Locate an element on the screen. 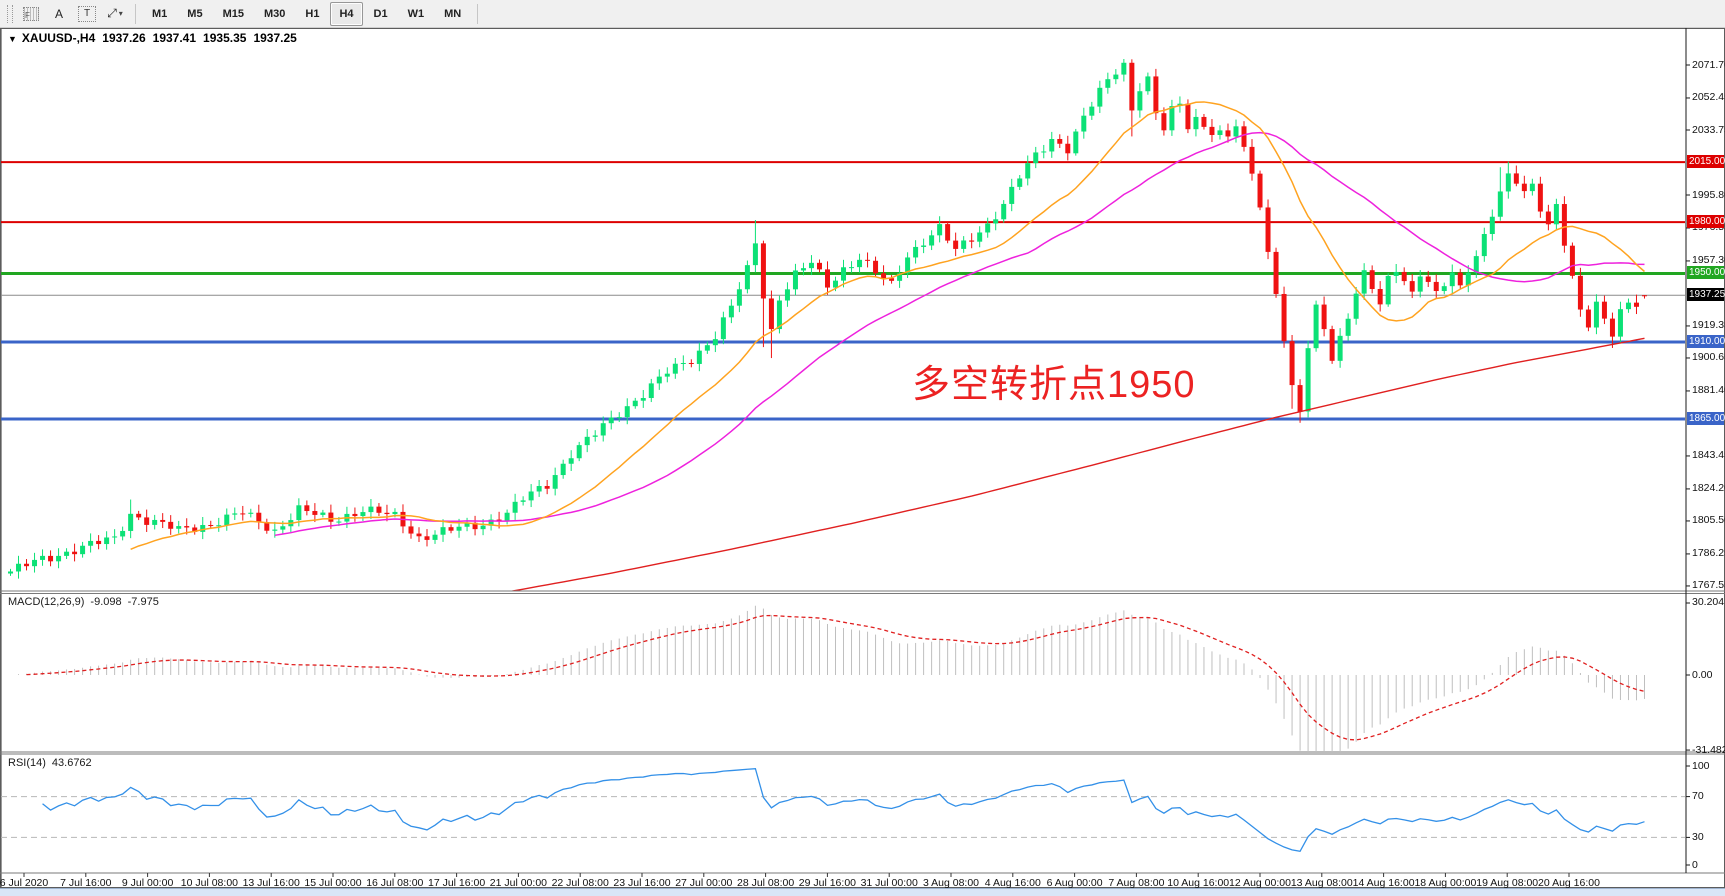 The image size is (1725, 896). chevron-down-icon: ▾ is located at coordinates (120, 13).